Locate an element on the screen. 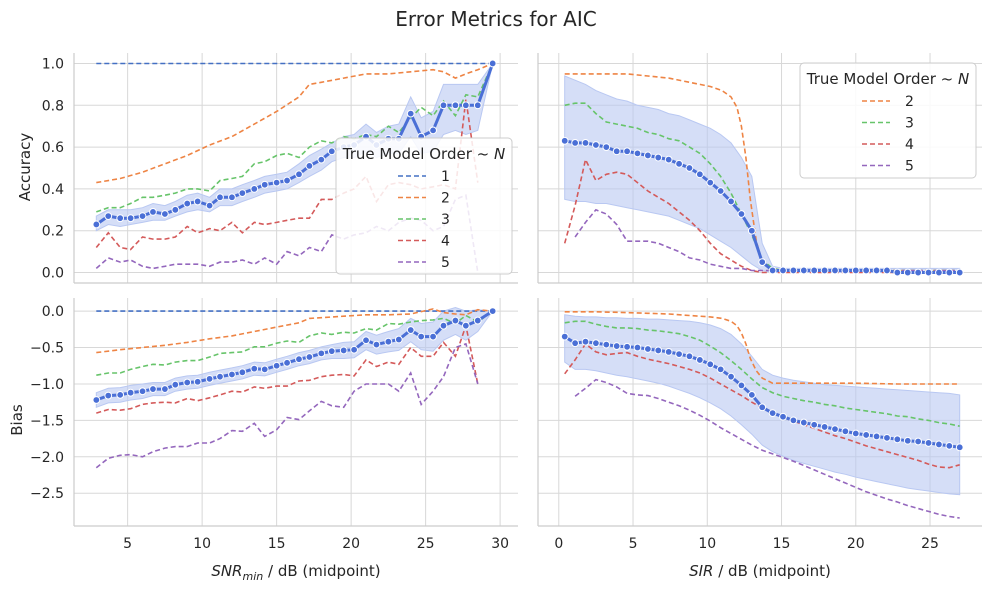 This screenshot has width=992, height=590. y-tick-label: 0.6 is located at coordinates (53, 148).